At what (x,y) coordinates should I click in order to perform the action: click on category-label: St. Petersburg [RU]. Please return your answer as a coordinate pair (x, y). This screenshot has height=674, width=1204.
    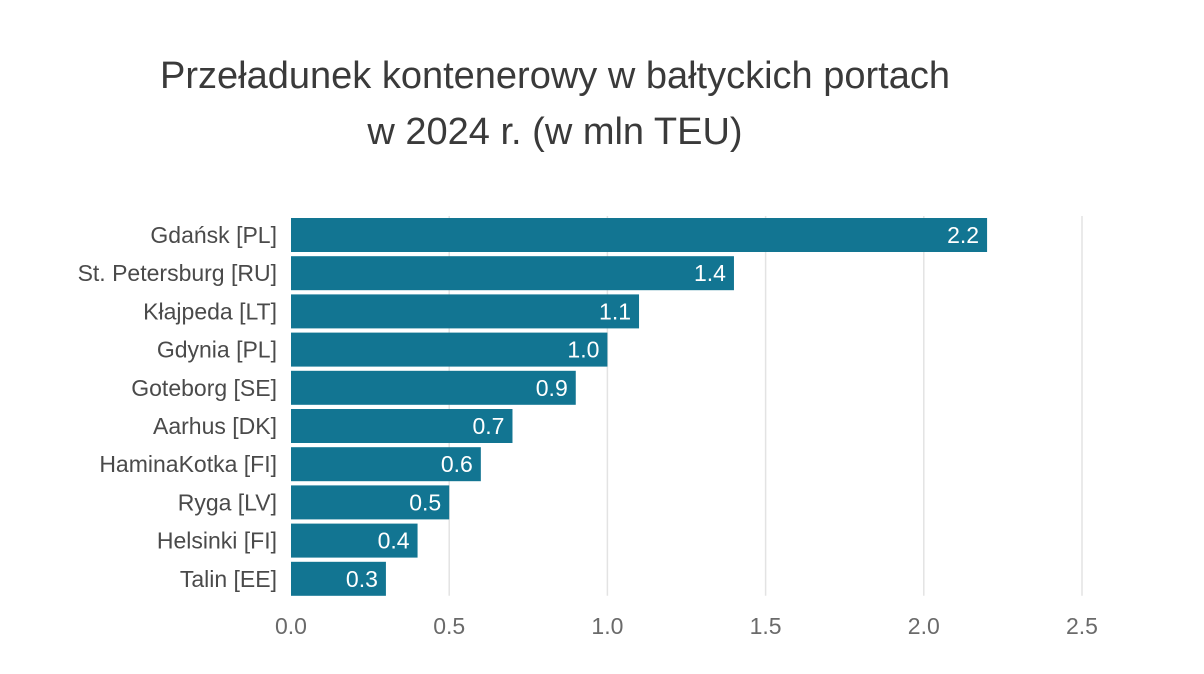
    Looking at the image, I should click on (177, 273).